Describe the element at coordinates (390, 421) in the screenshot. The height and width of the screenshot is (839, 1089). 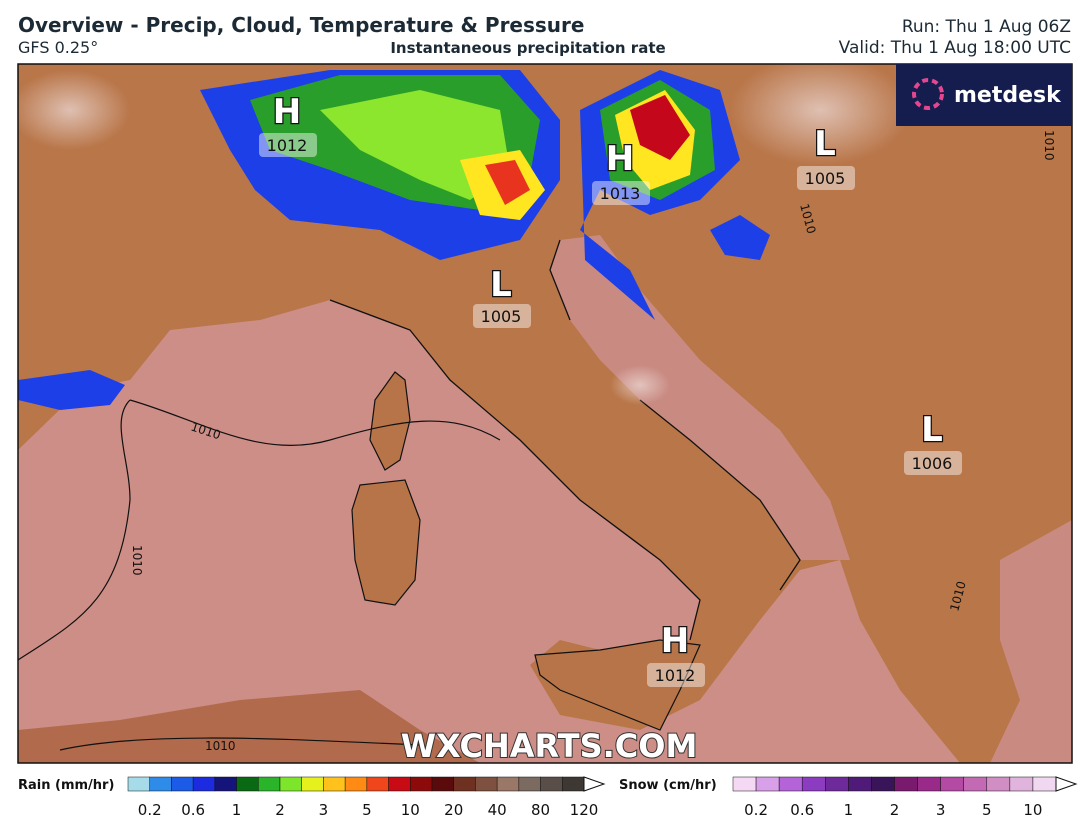
I see `corsica` at that location.